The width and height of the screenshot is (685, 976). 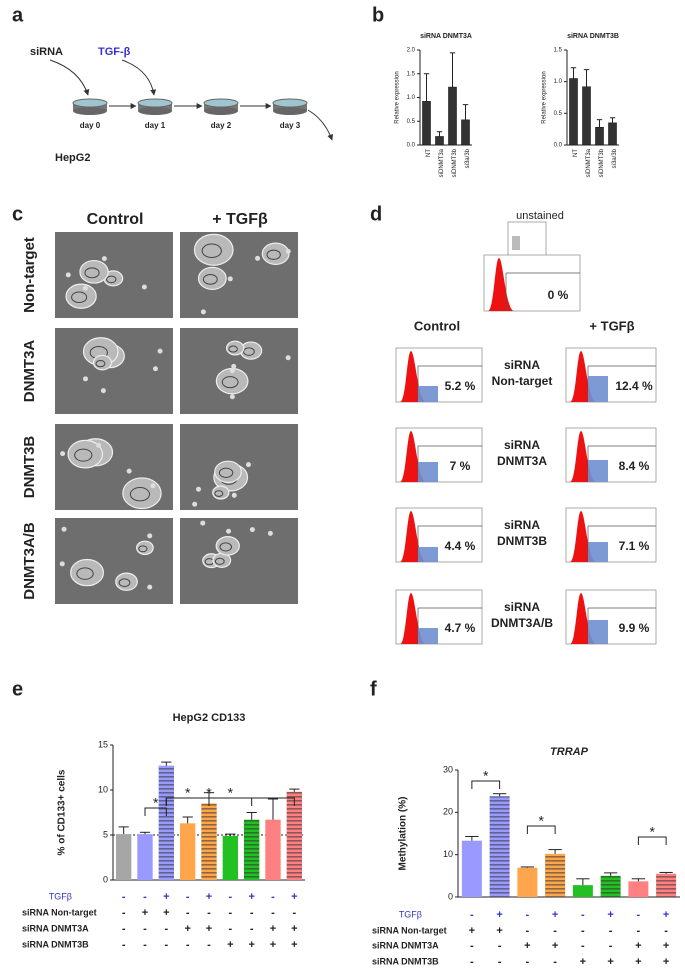 What do you see at coordinates (522, 461) in the screenshot?
I see `row-header: DNMT3A` at bounding box center [522, 461].